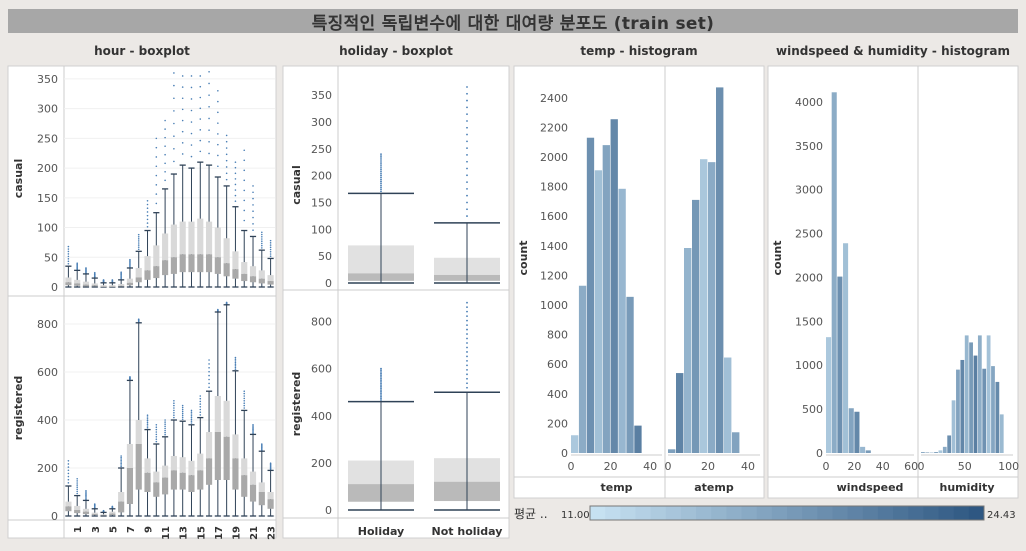 This screenshot has height=551, width=1026. Describe the element at coordinates (554, 275) in the screenshot. I see `temp-hist-ytick: 1200` at that location.